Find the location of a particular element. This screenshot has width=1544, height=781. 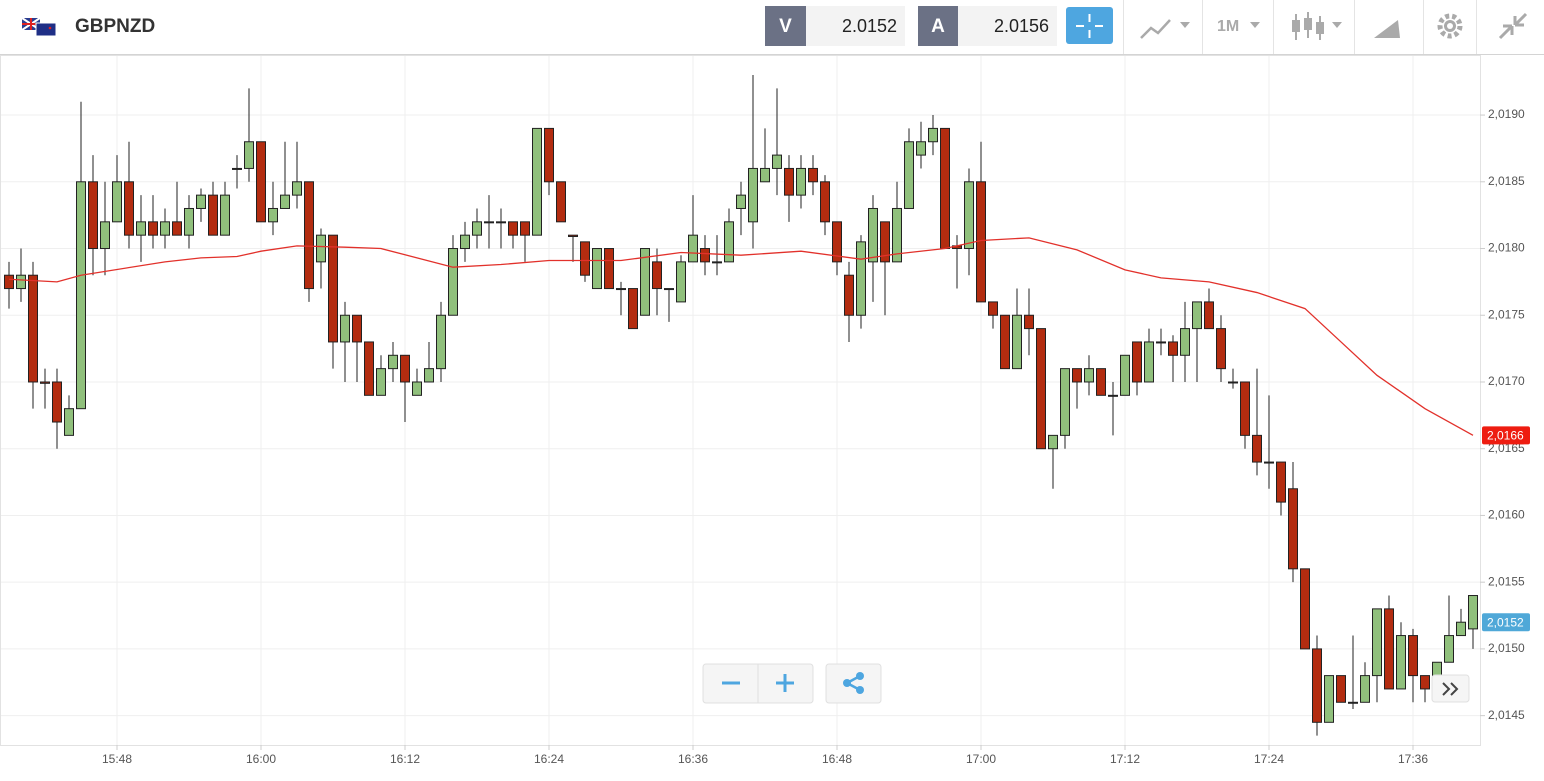

drawing-icon is located at coordinates (1387, 29).